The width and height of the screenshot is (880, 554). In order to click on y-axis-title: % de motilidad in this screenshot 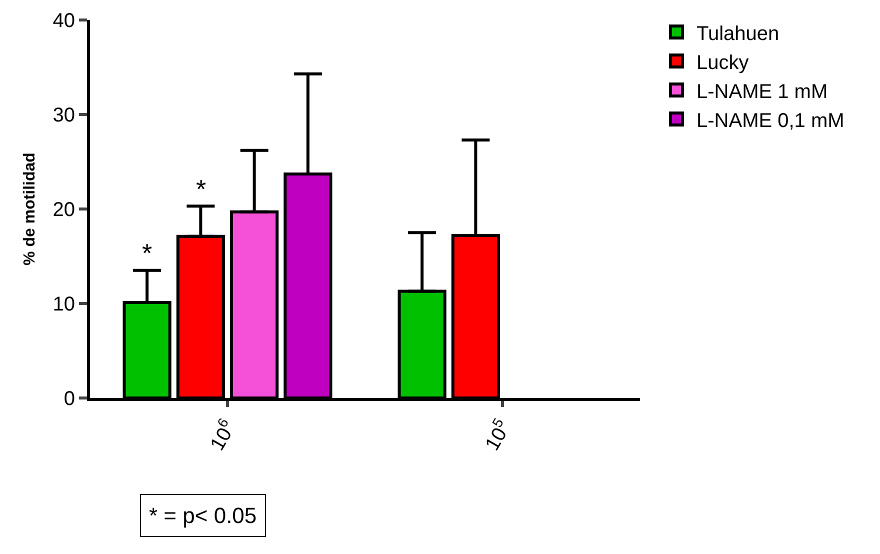, I will do `click(30, 209)`.